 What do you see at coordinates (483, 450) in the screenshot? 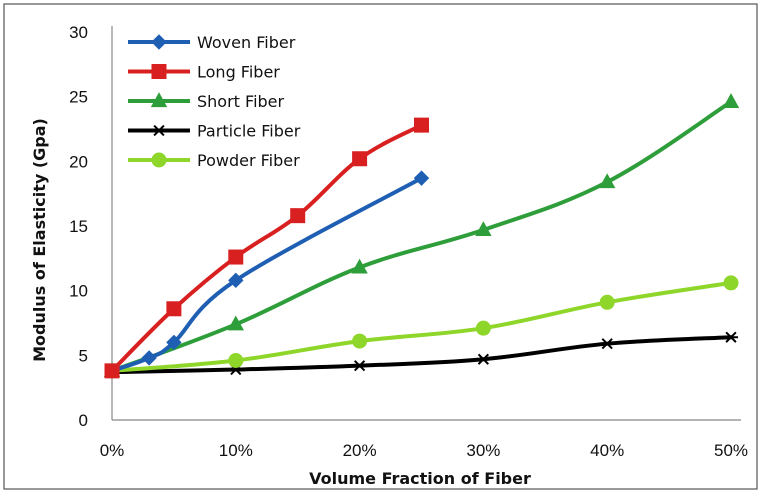
I see `x-tick-label: 30%` at bounding box center [483, 450].